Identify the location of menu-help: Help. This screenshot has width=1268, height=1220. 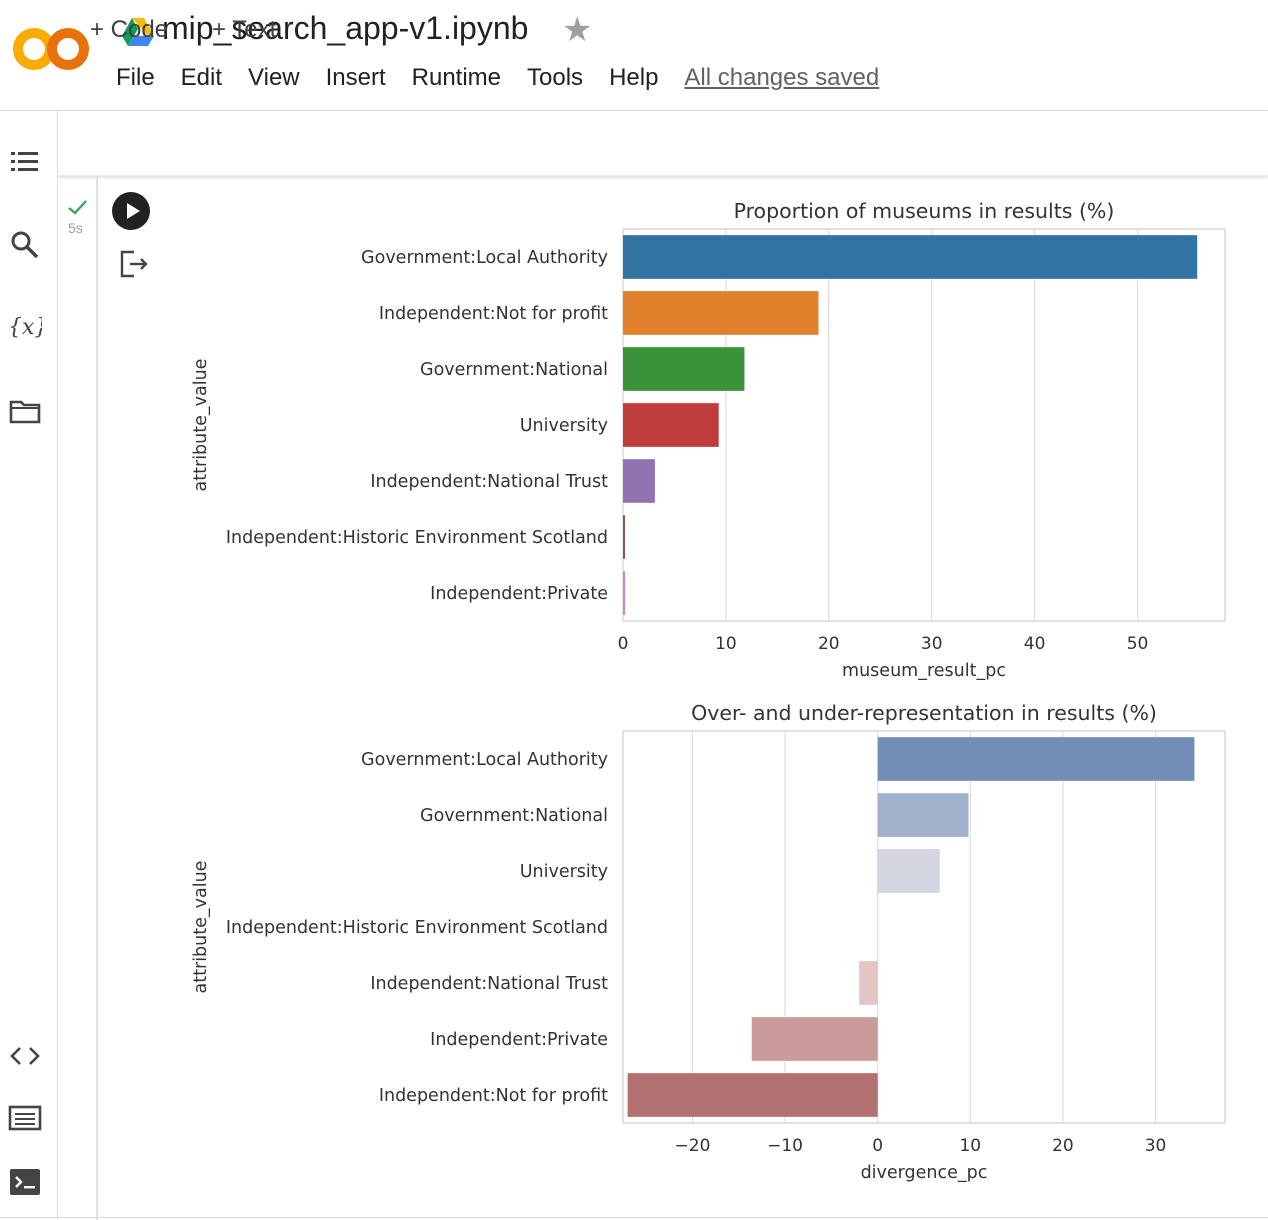
(634, 77).